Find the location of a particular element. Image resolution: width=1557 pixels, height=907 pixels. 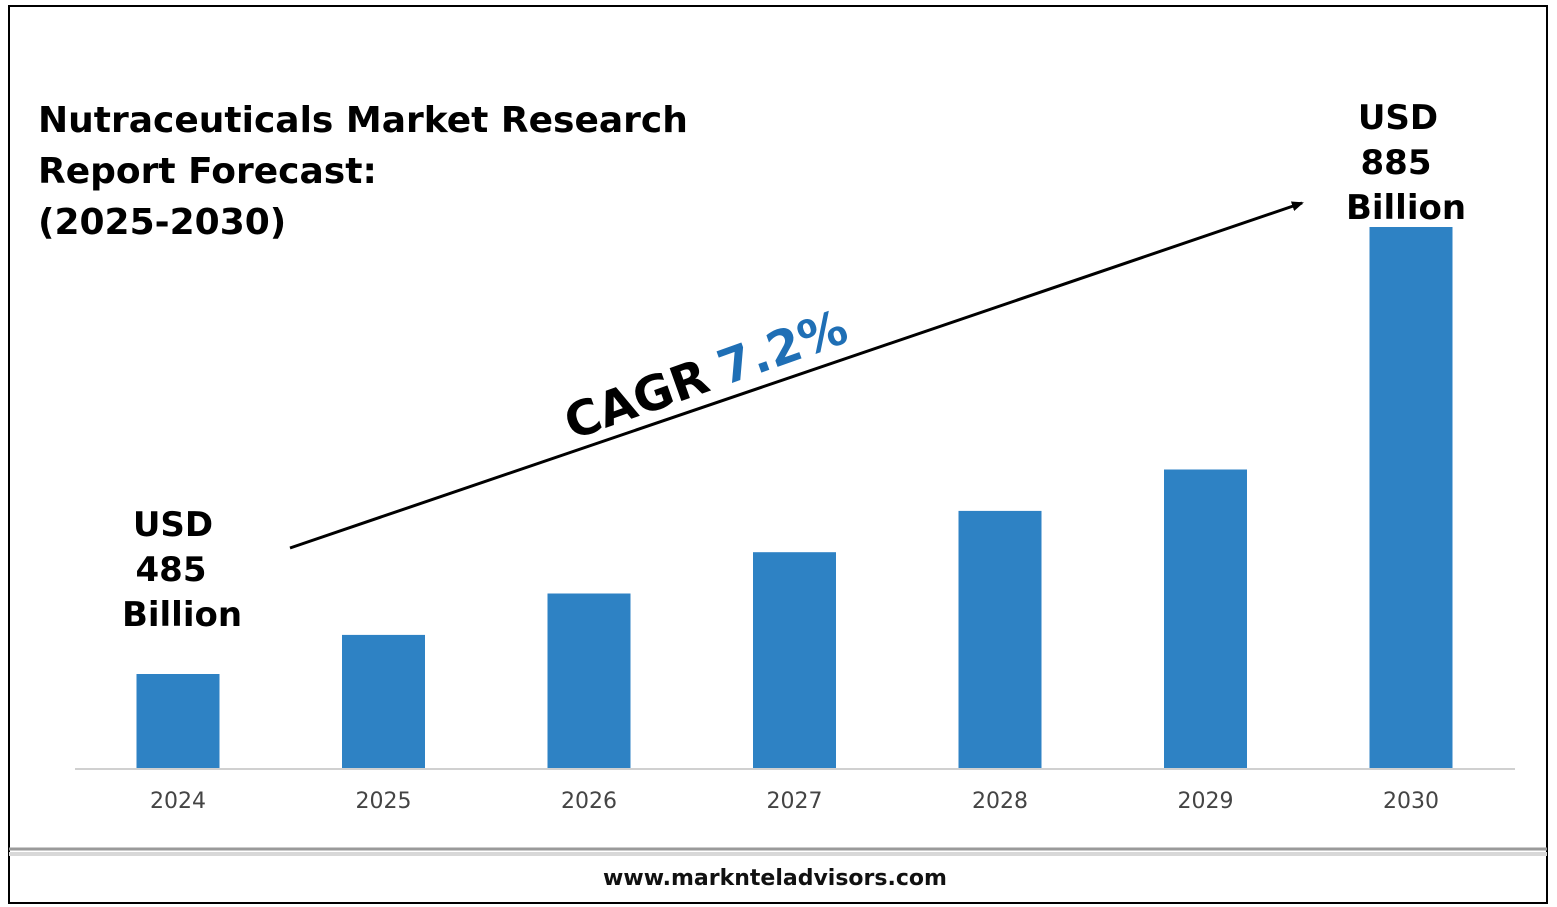

cagr-annotation: CAGR7.2% is located at coordinates (706, 375).